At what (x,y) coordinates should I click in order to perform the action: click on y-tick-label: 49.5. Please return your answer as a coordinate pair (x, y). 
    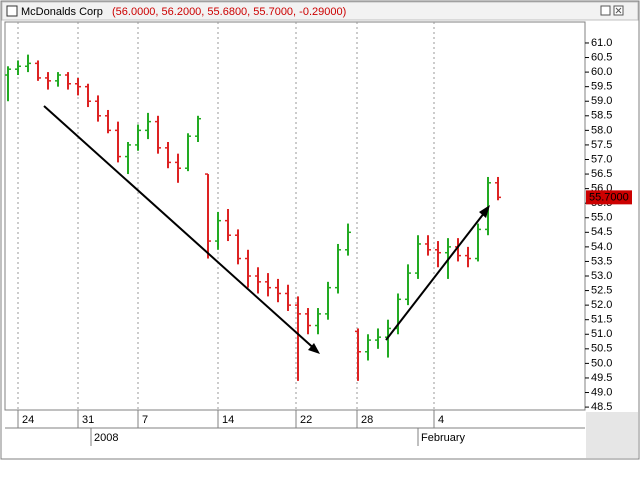
    Looking at the image, I should click on (601, 378).